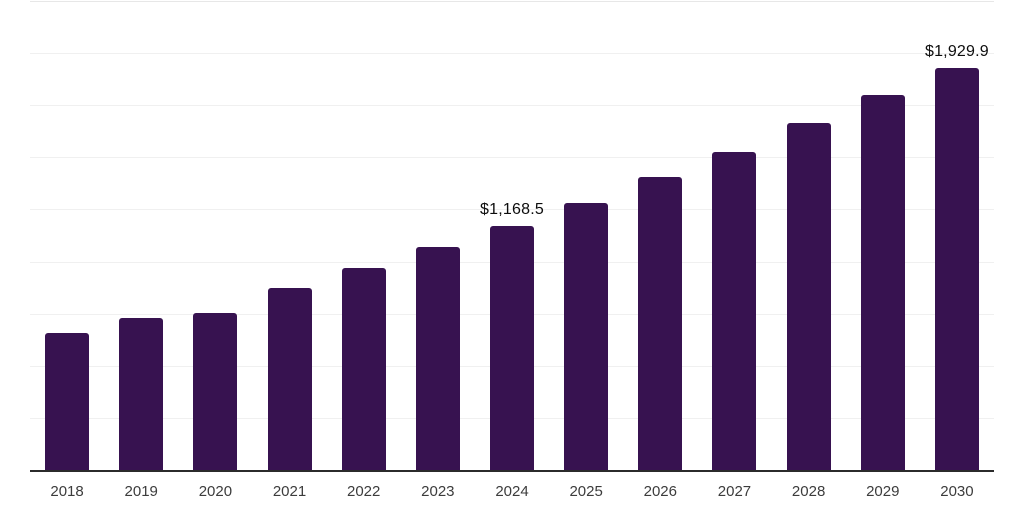  Describe the element at coordinates (438, 491) in the screenshot. I see `x-tick-label-2023: 2023` at that location.